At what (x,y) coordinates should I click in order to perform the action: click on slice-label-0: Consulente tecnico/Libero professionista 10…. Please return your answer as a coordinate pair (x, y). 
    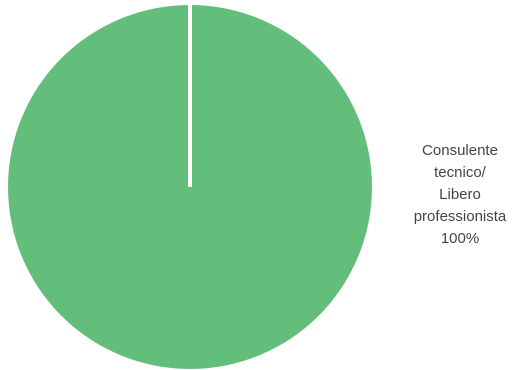
    Looking at the image, I should click on (460, 194).